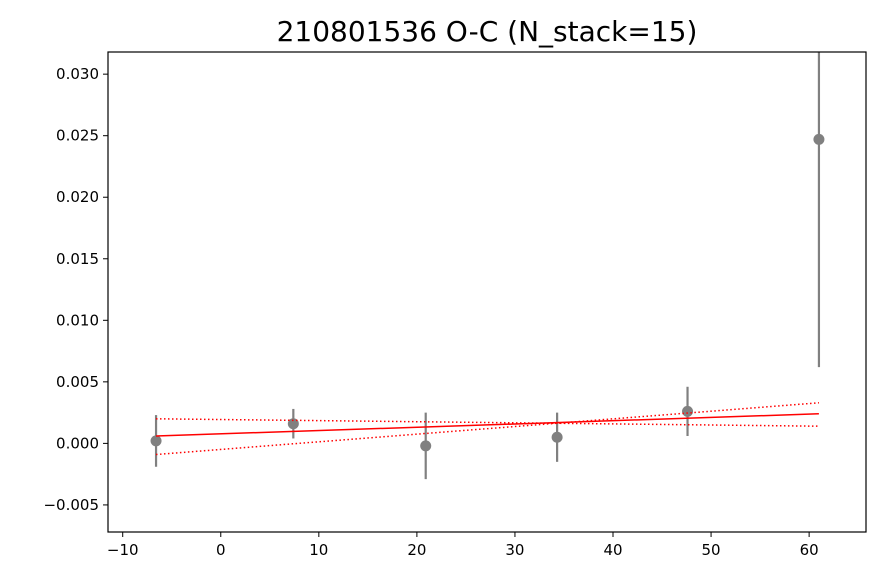  What do you see at coordinates (487, 31) in the screenshot?
I see `chart-title: 210801536 O-C (N_stack=15)` at bounding box center [487, 31].